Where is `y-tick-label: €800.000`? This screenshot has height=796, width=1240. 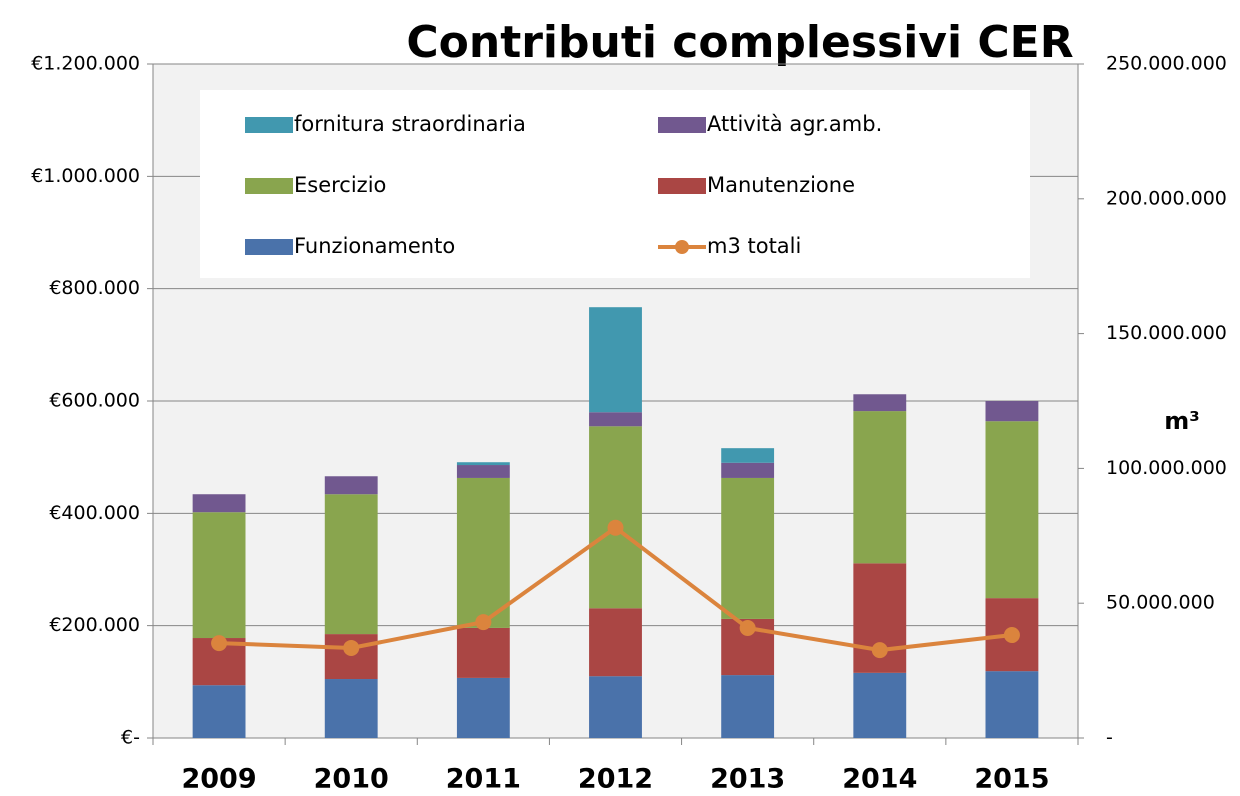 y-tick-label: €800.000 is located at coordinates (94, 288).